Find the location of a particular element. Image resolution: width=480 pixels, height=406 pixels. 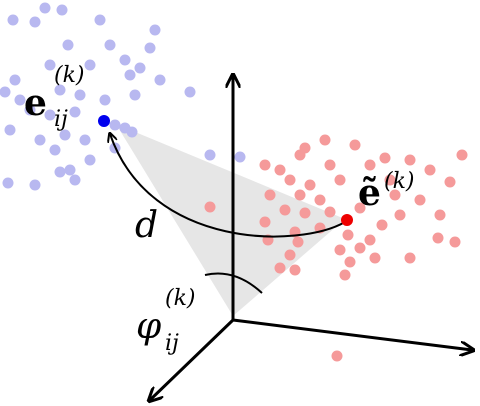

mean-label-sup: (k) is located at coordinates (399, 181).